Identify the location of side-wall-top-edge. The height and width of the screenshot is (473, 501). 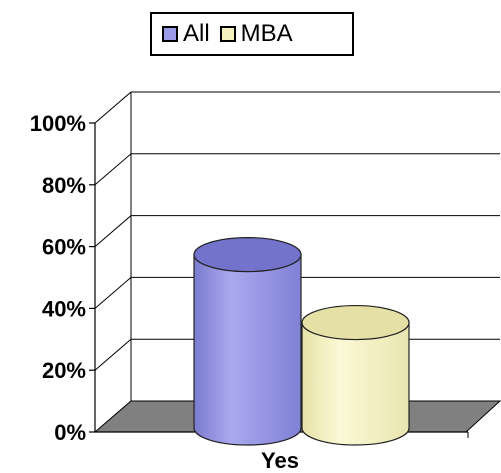
(113, 107).